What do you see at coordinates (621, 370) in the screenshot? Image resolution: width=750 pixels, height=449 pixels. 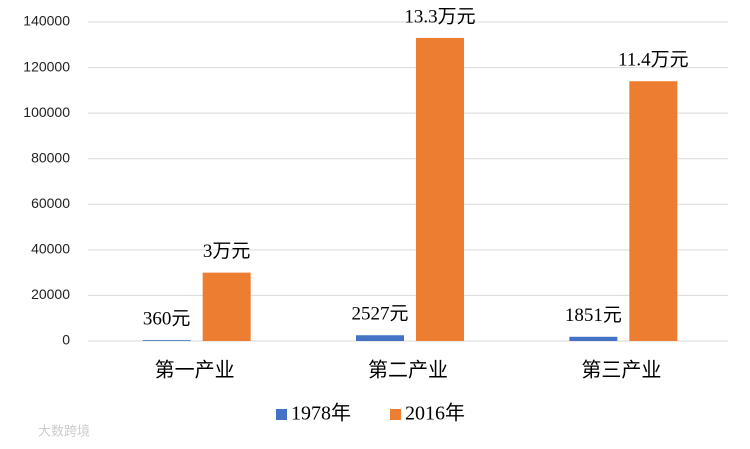 I see `x-tick-label: 第三产业` at bounding box center [621, 370].